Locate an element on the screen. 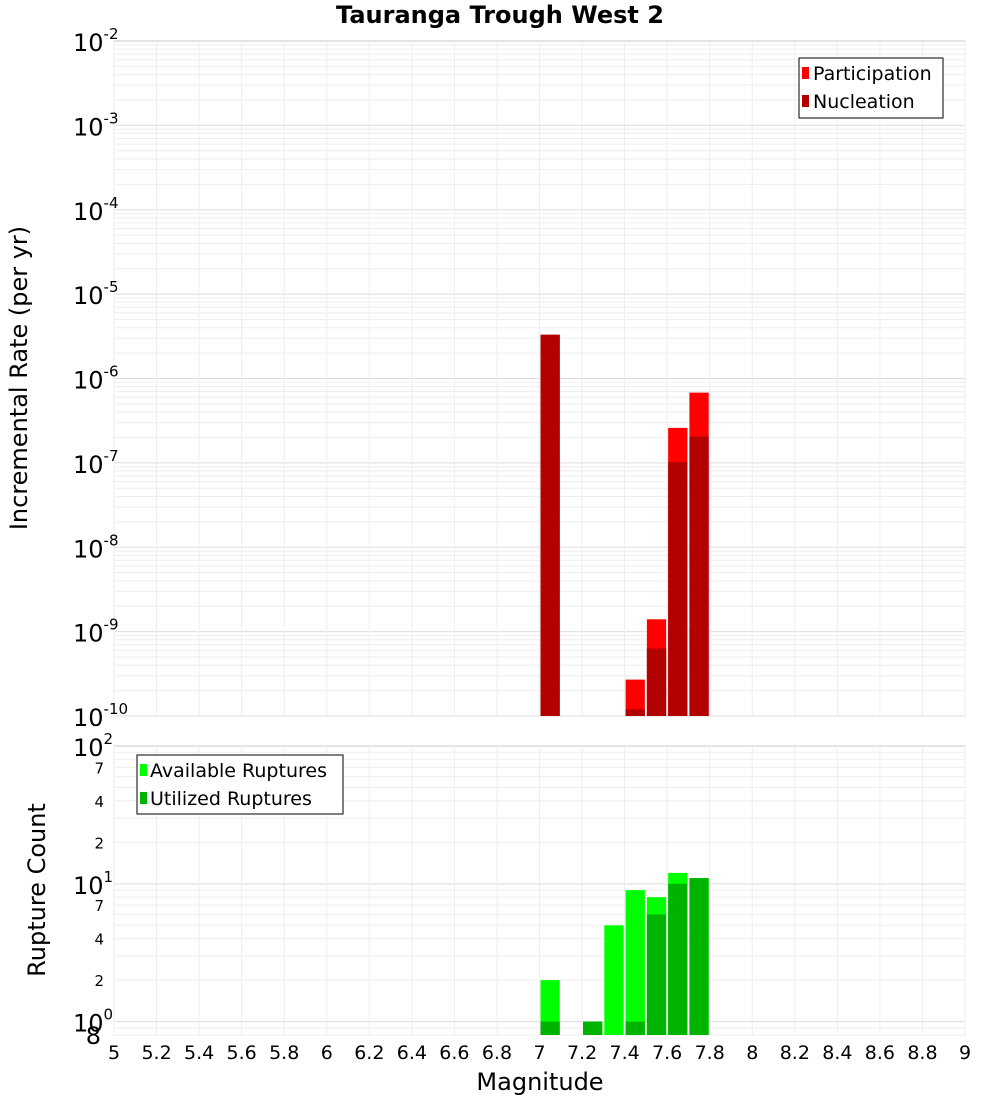 Image resolution: width=1000 pixels, height=1100 pixels. top-y-tick-label: 10⁻⁹ is located at coordinates (96, 632).